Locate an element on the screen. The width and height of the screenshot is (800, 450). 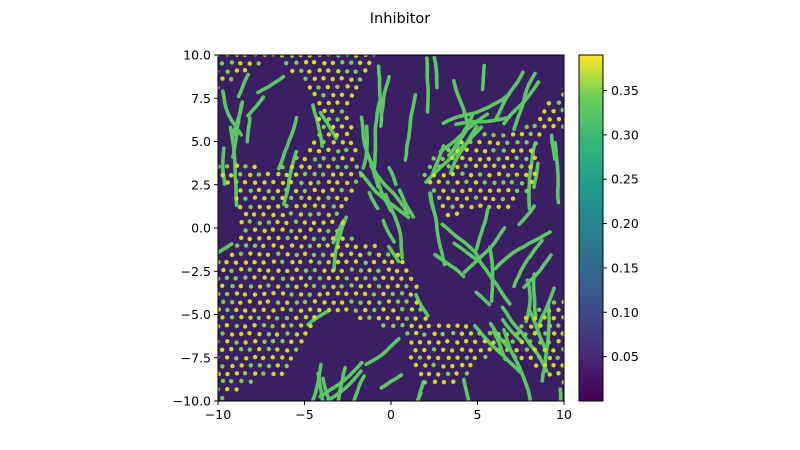
y-tick-label: 7.5 is located at coordinates (201, 98).